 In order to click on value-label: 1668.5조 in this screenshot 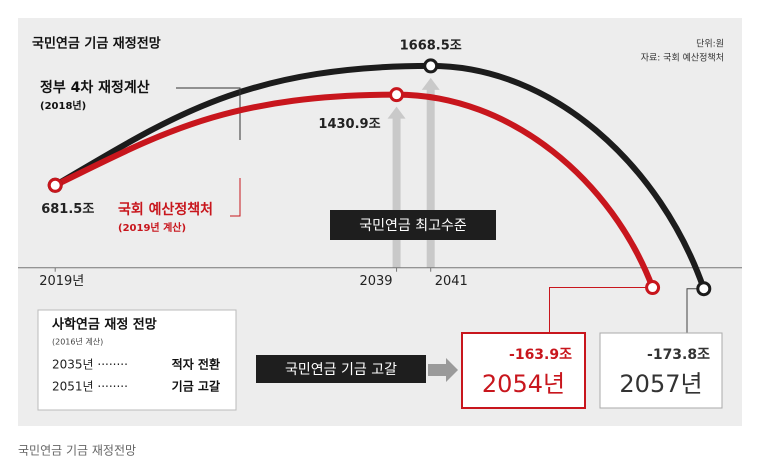, I will do `click(431, 45)`.